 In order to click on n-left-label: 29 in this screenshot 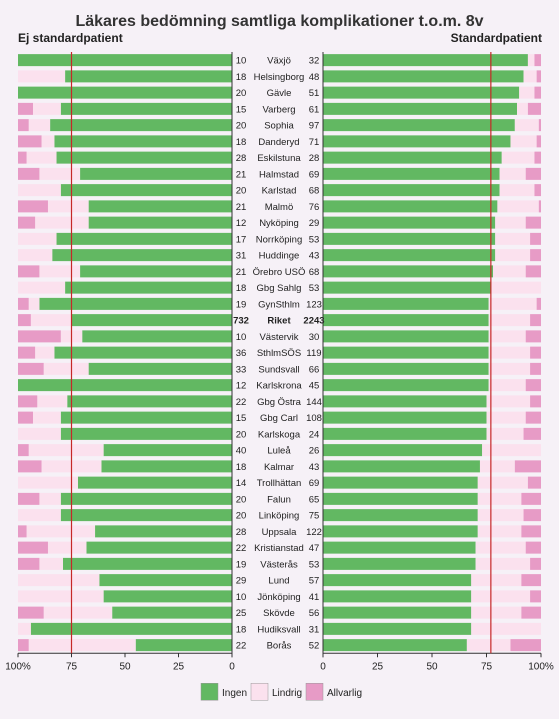, I will do `click(241, 581)`.